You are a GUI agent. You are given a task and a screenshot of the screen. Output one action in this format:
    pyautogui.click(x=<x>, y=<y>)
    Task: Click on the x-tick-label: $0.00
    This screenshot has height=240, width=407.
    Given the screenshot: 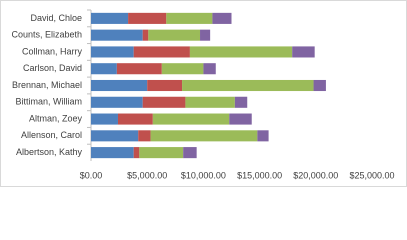 What is the action you would take?
    pyautogui.click(x=91, y=175)
    